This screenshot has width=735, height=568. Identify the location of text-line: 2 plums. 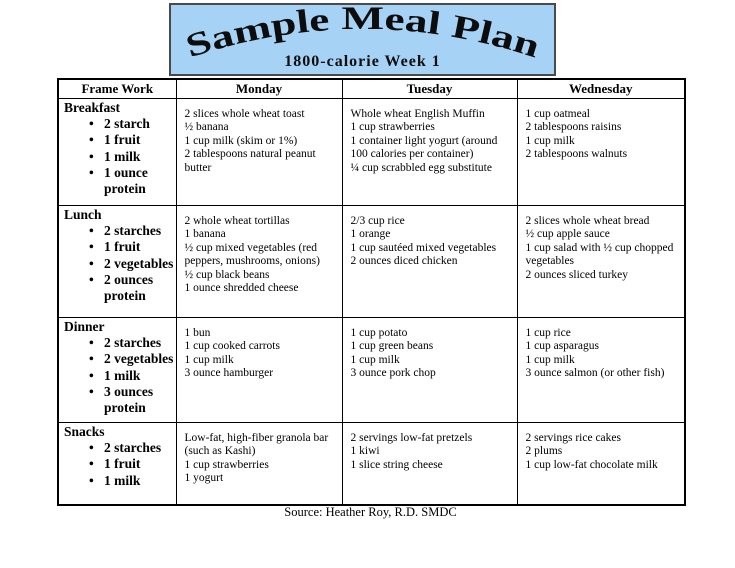
(544, 451).